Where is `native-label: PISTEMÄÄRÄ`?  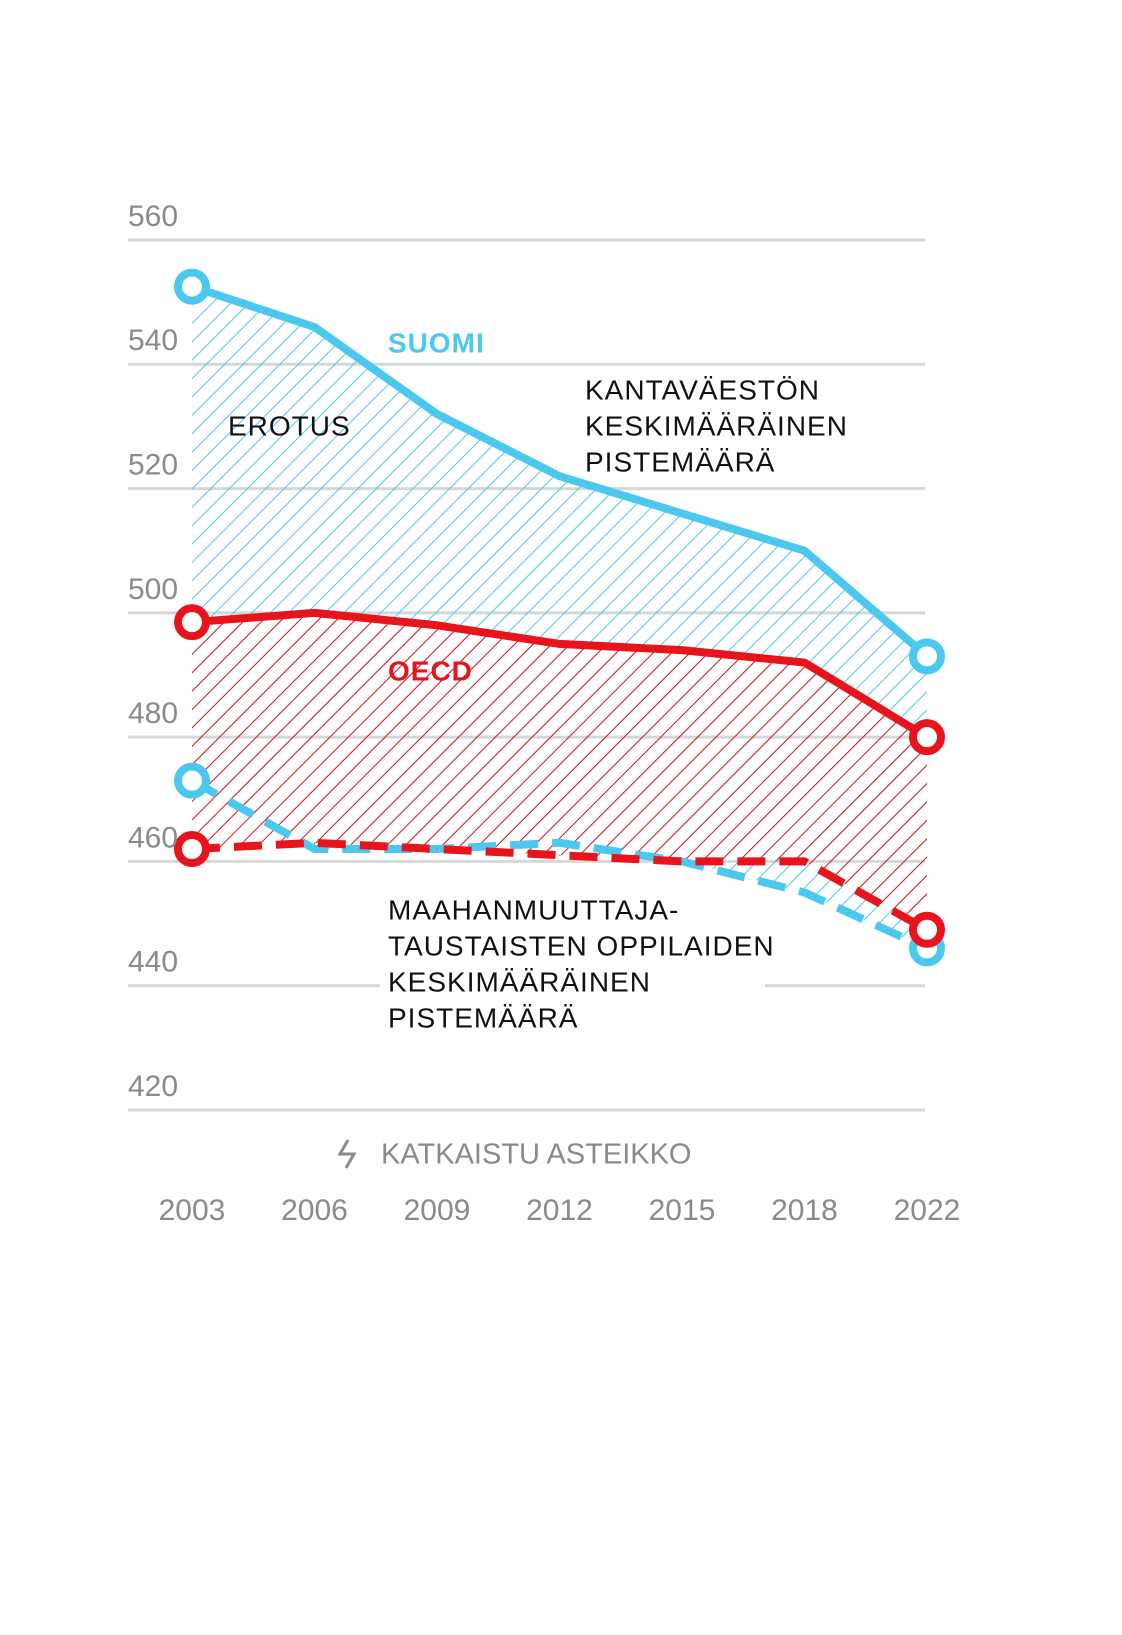
native-label: PISTEMÄÄRÄ is located at coordinates (680, 461).